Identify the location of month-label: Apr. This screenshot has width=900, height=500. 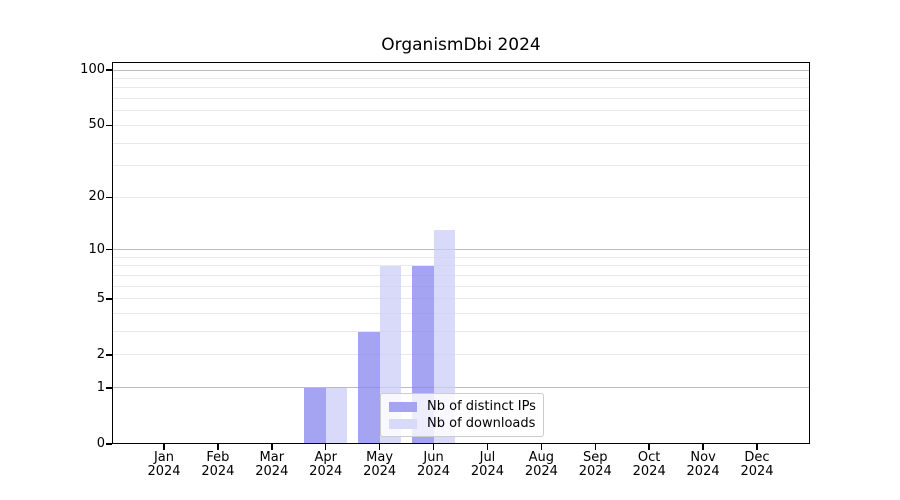
(325, 457).